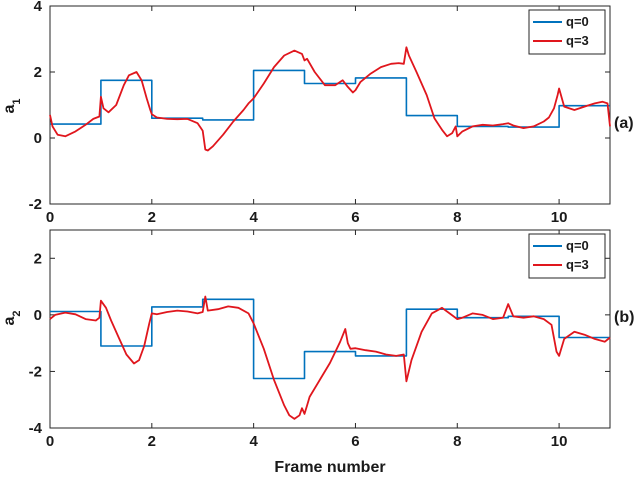 The width and height of the screenshot is (640, 481). What do you see at coordinates (457, 217) in the screenshot?
I see `x-tick-label-a: 8` at bounding box center [457, 217].